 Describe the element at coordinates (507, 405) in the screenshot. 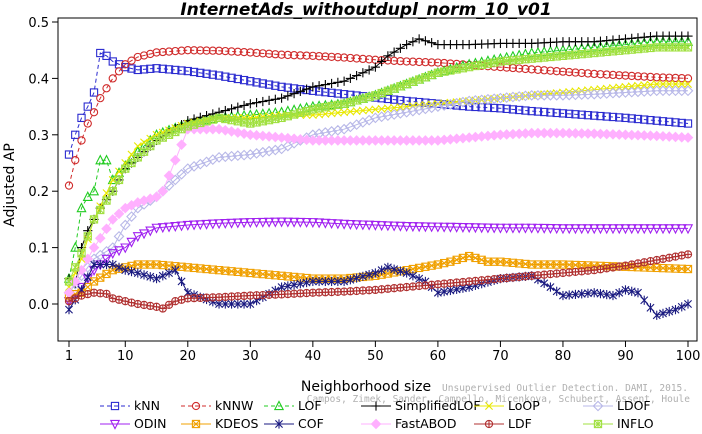

I see `legend-item-loop: LoOP` at that location.